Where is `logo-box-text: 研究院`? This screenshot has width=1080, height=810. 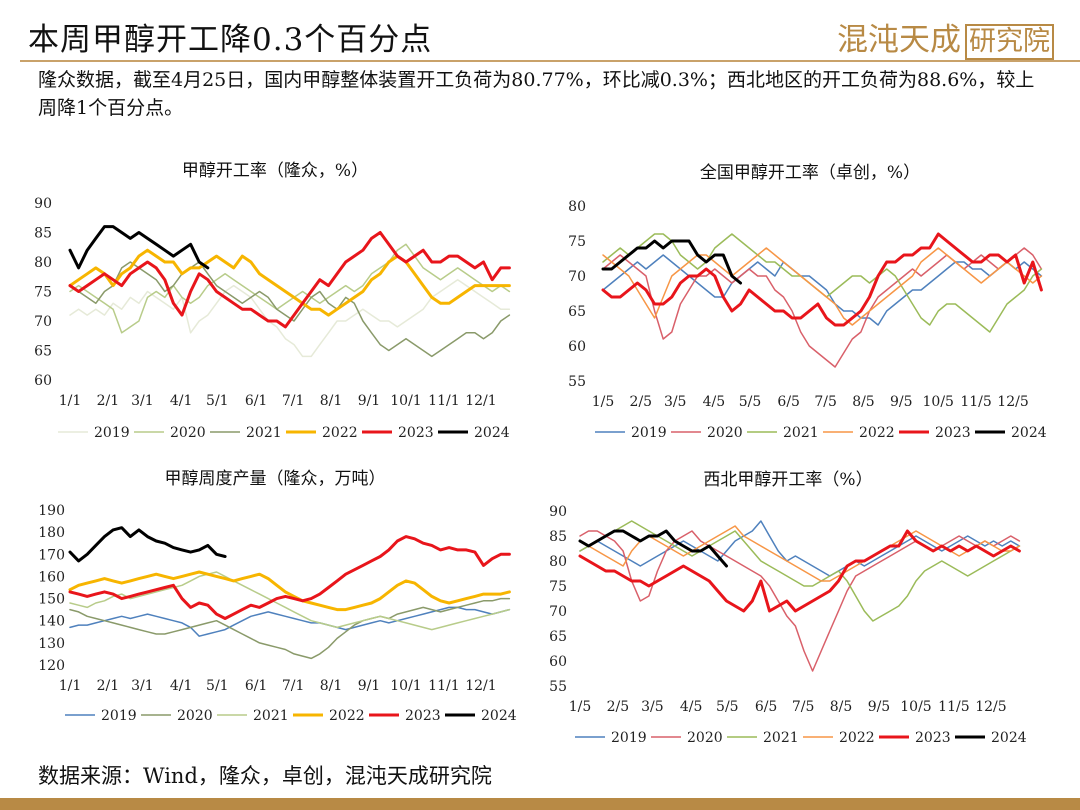 logo-box-text: 研究院 is located at coordinates (1009, 42).